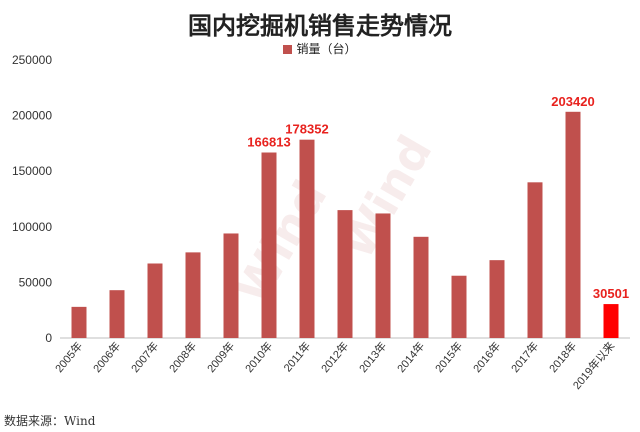 The height and width of the screenshot is (432, 640). I want to click on x-tick-label: 2012年, so click(335, 357).